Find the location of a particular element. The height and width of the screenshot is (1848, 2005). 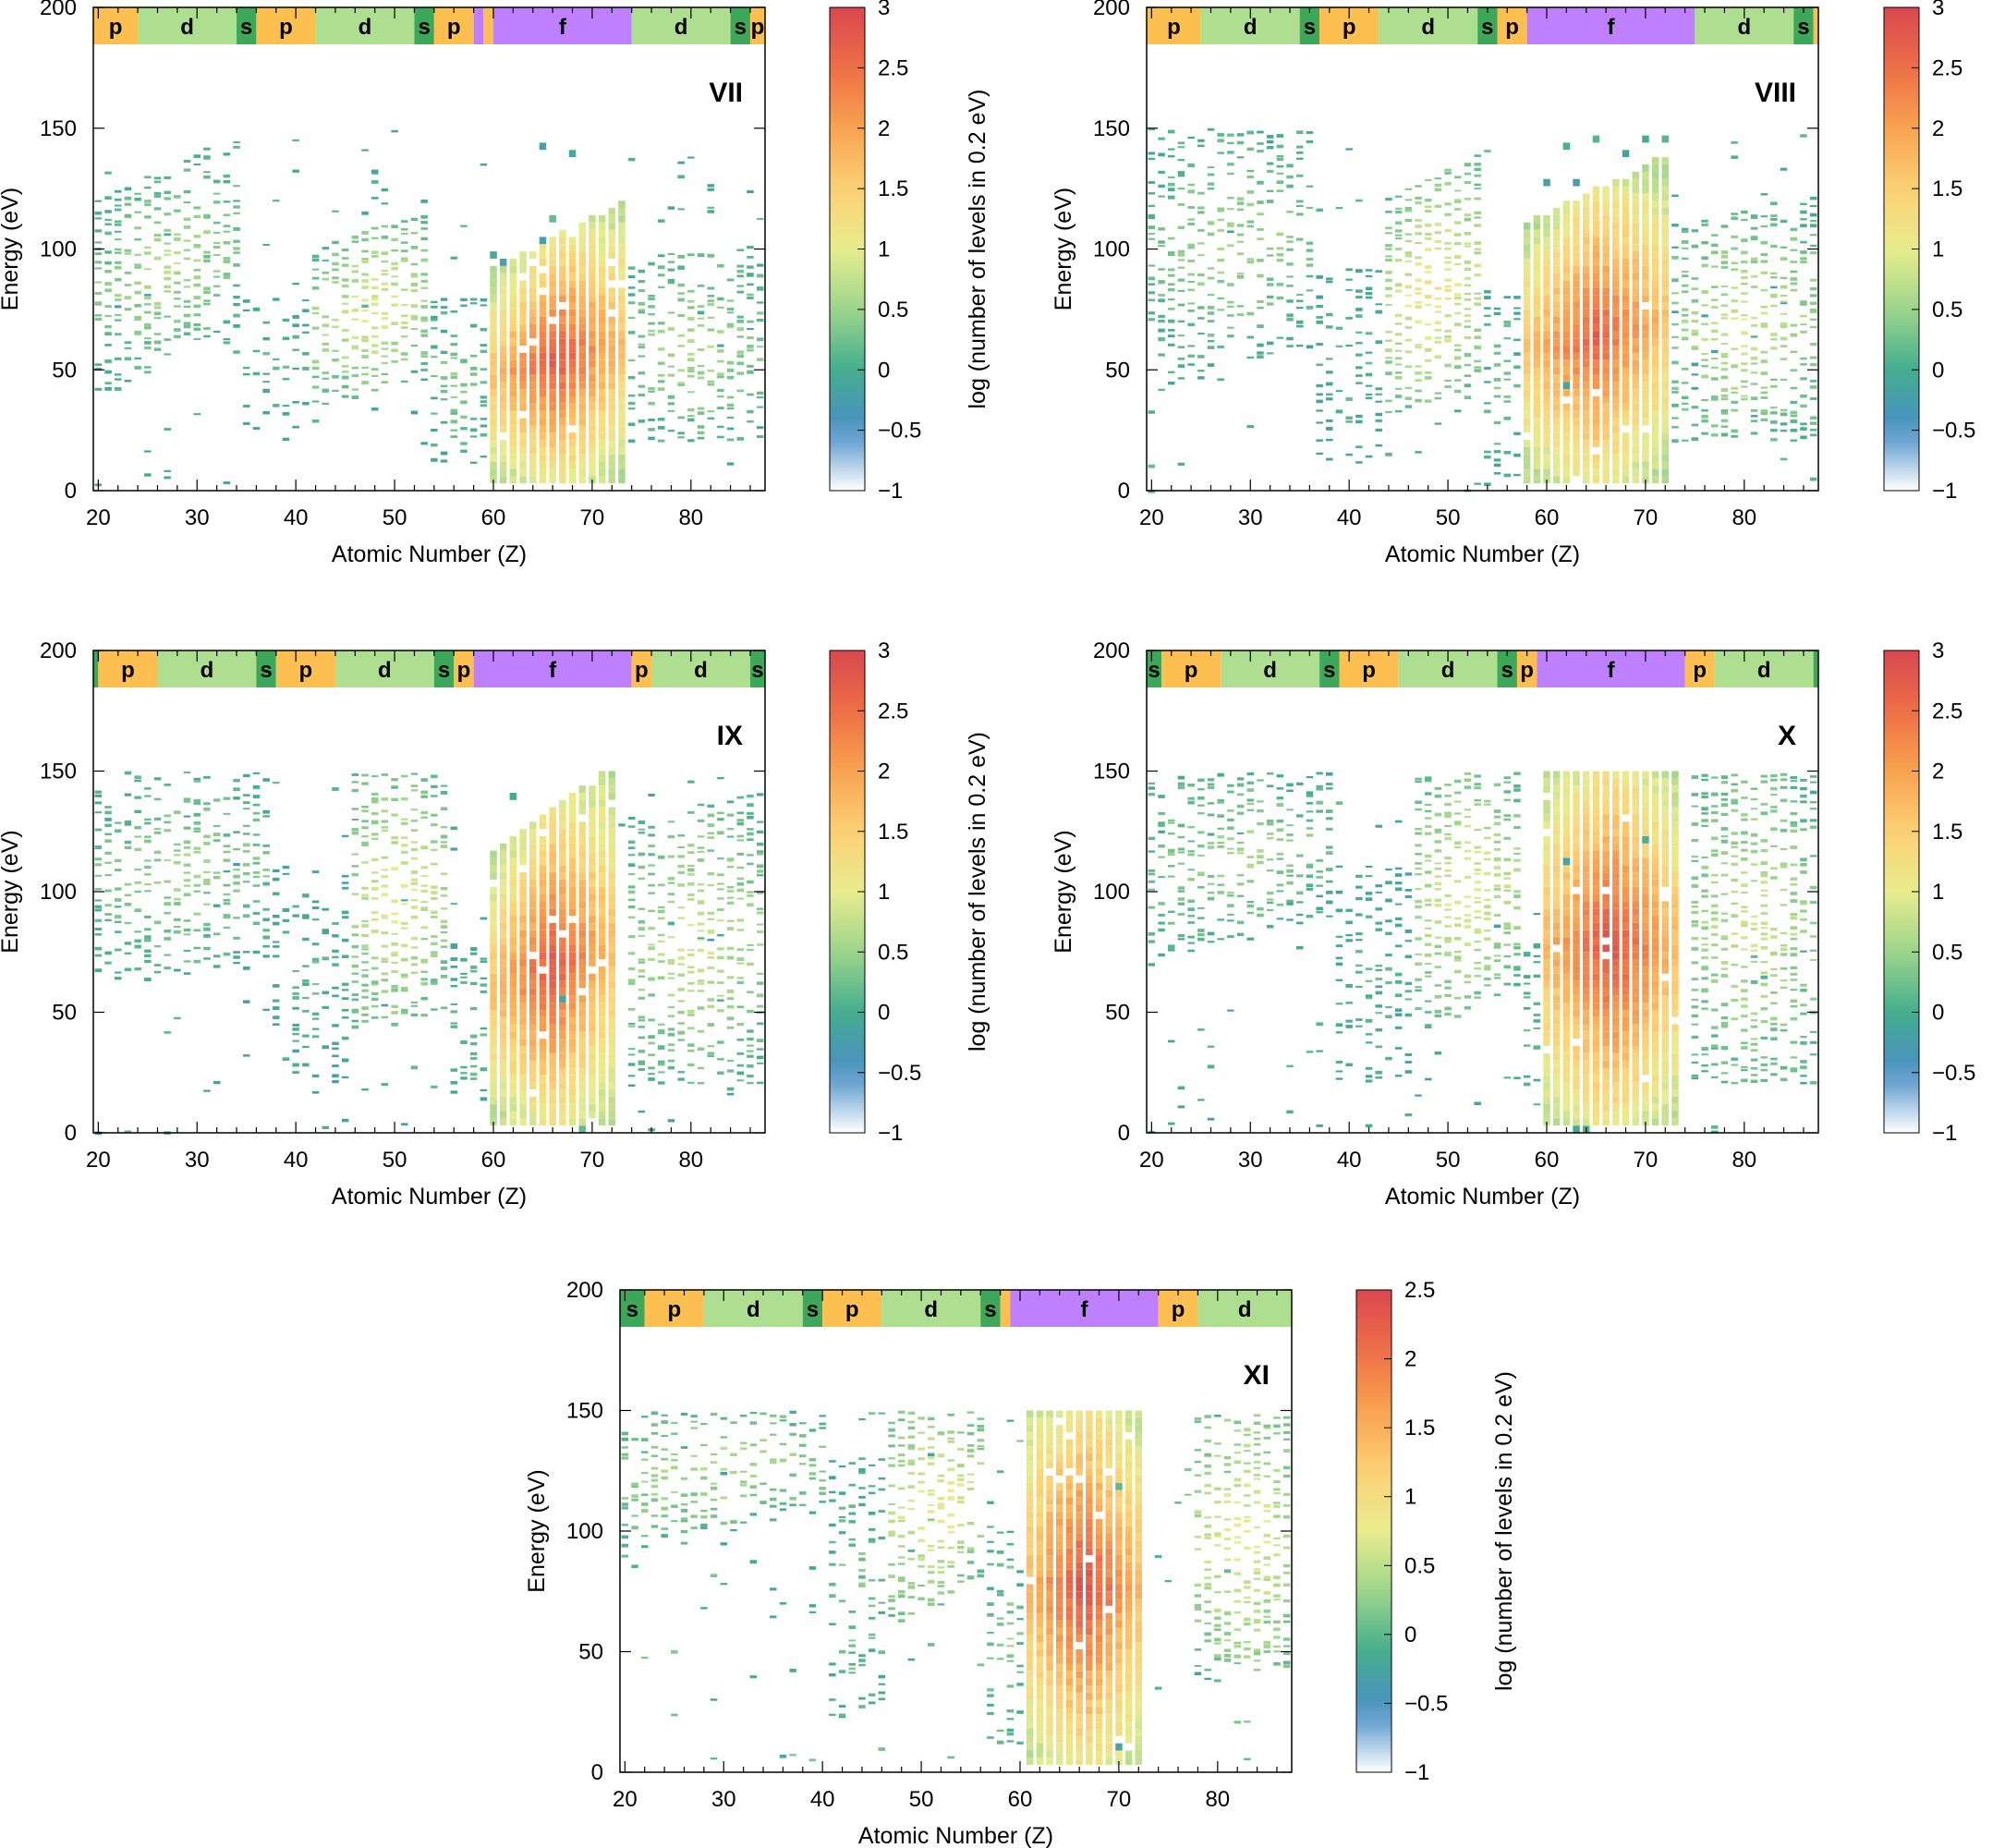

x-tick-label: 80 is located at coordinates (1744, 517).